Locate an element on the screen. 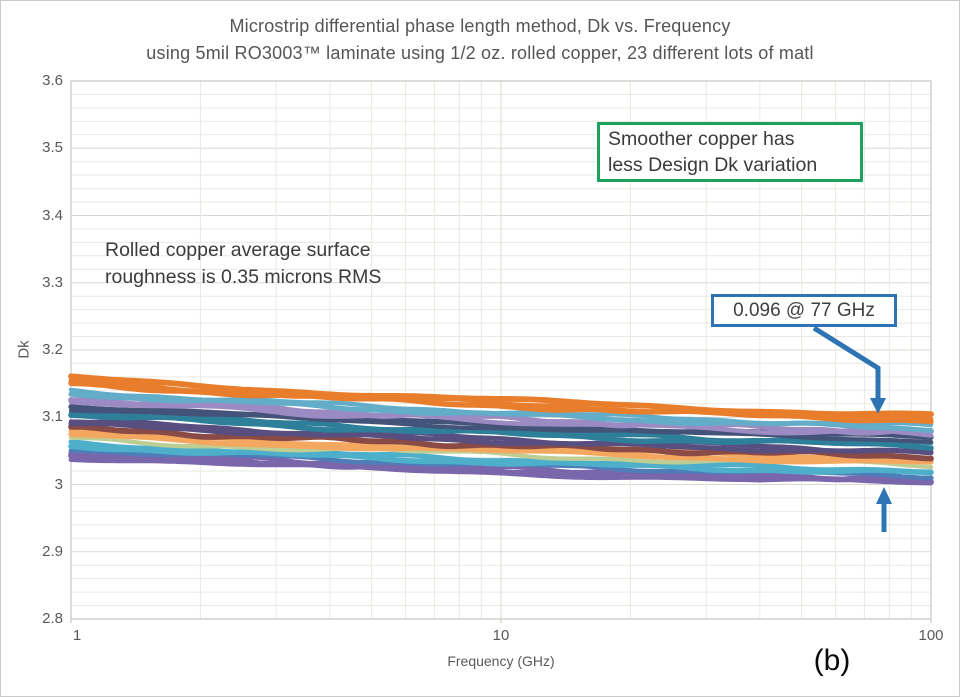 Image resolution: width=960 pixels, height=697 pixels. smoother-copper-callout-line2: less Design Dk variation is located at coordinates (713, 165).